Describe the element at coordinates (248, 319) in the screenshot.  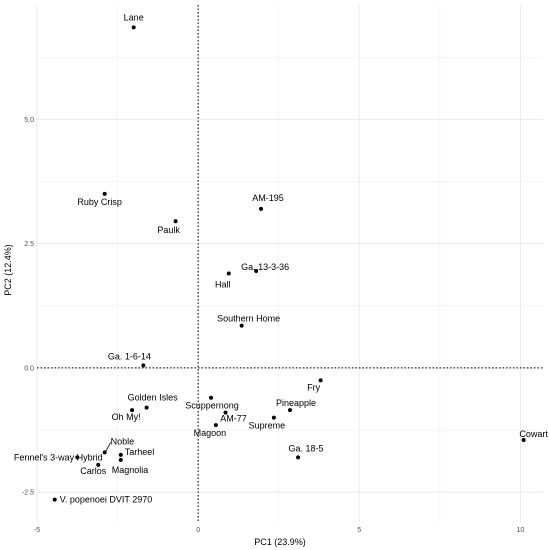
I see `point-label: Southern Home` at that location.